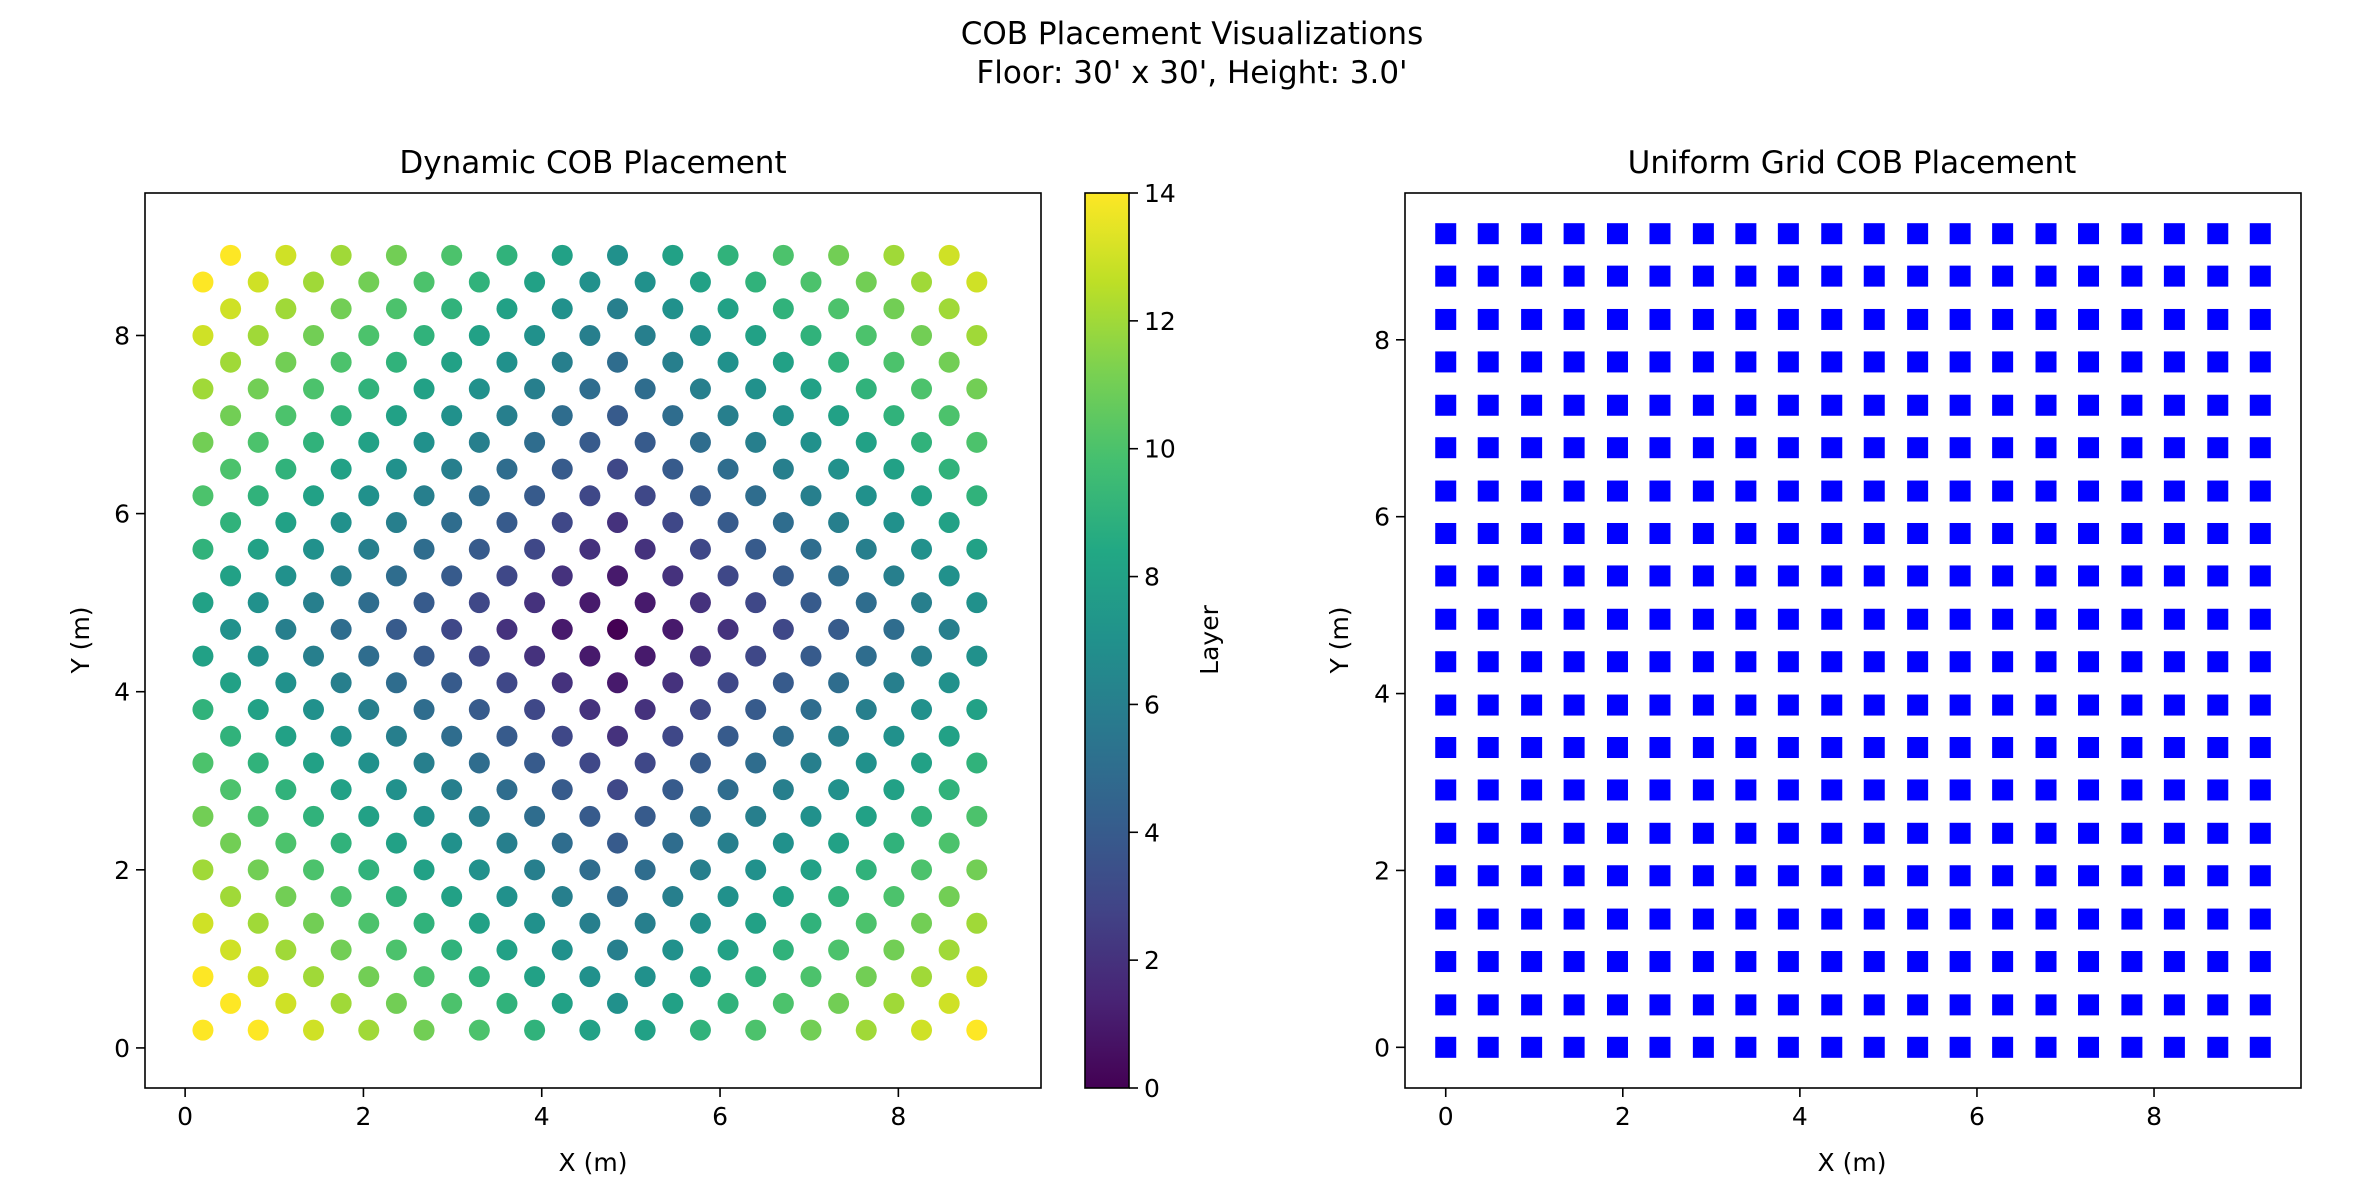 Image resolution: width=2358 pixels, height=1186 pixels. Describe the element at coordinates (122, 1048) in the screenshot. I see `dynamic-y-tick-label: 0` at that location.